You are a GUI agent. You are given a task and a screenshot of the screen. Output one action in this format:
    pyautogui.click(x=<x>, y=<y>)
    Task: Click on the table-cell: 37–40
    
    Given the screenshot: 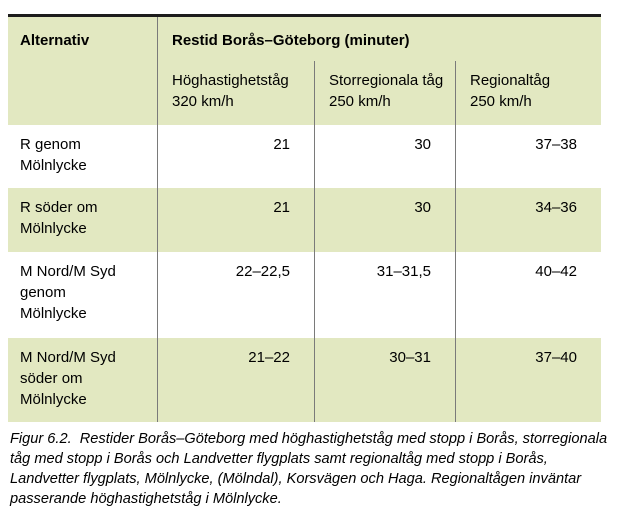 What is the action you would take?
    pyautogui.click(x=528, y=380)
    